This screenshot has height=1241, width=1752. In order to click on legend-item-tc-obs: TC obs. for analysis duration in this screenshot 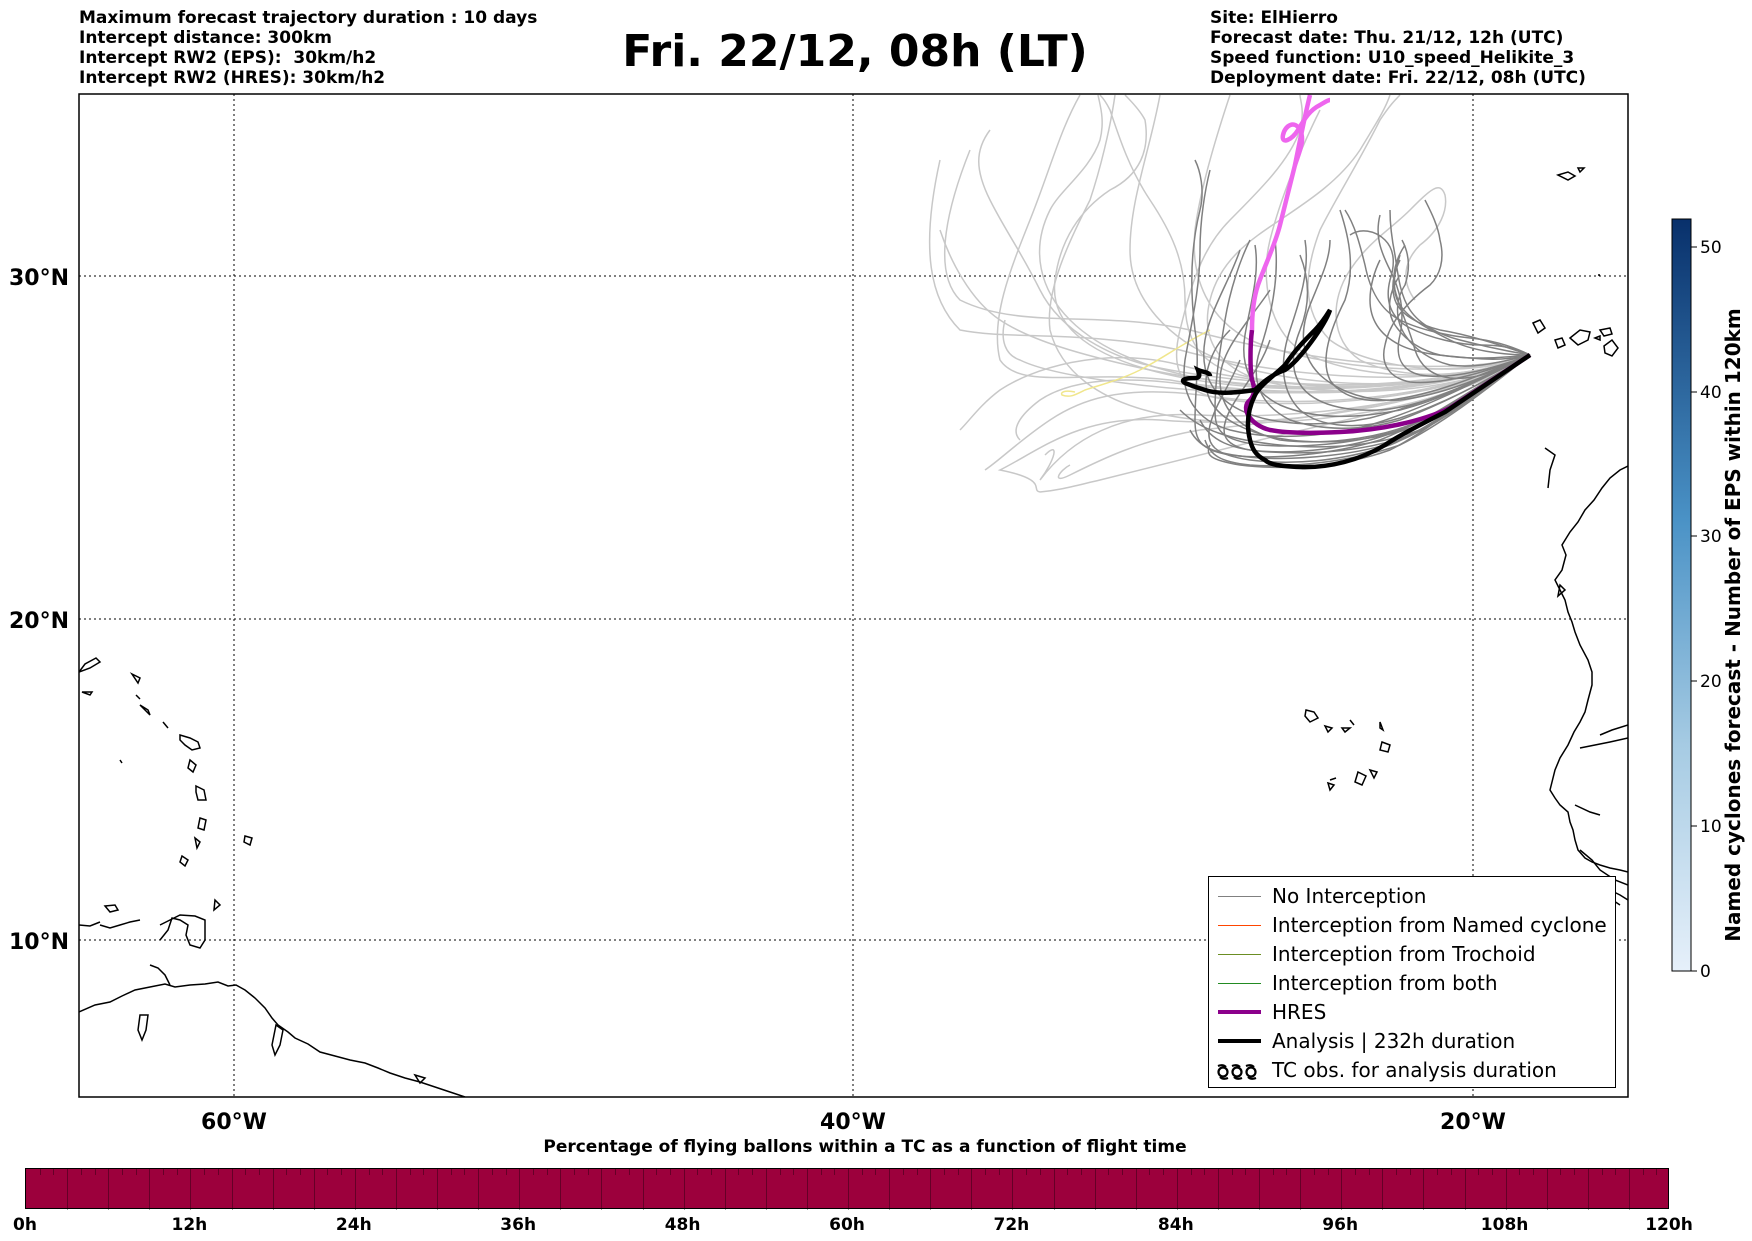, I will do `click(1412, 1070)`.